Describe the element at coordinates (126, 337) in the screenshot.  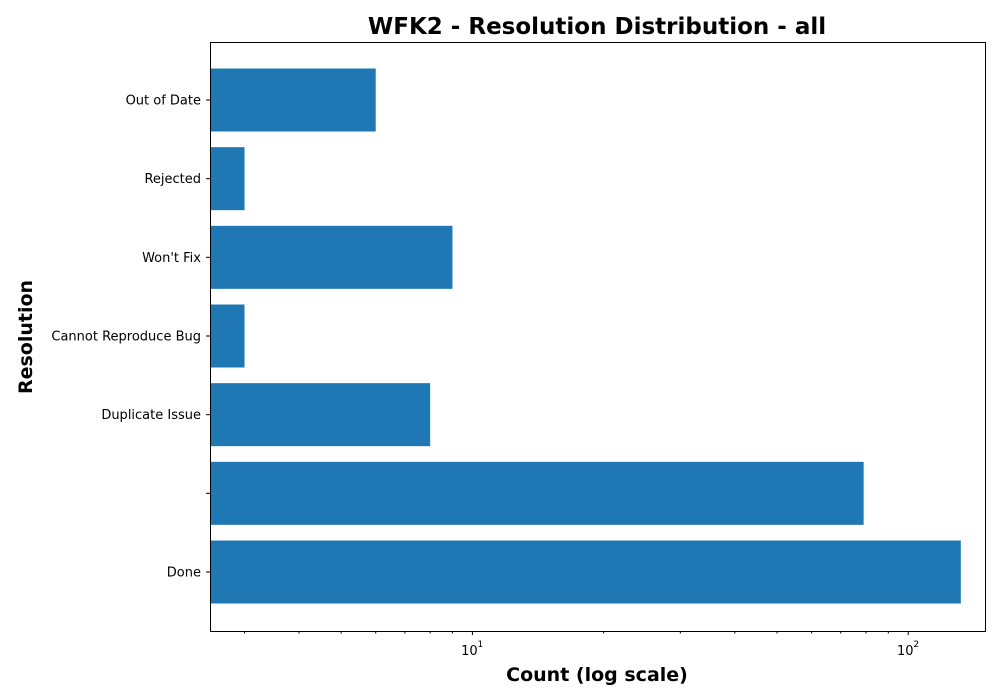
I see `y-tick-label: Cannot Reproduce Bug` at that location.